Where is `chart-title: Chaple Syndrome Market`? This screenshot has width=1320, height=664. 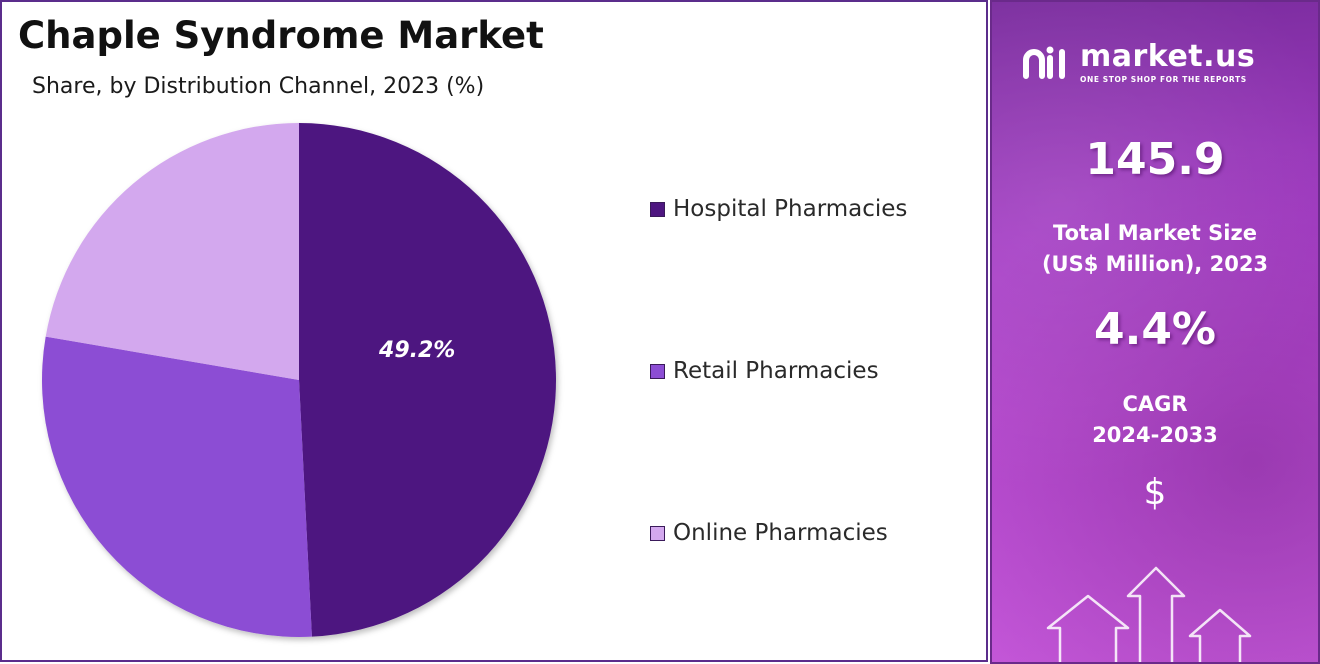 chart-title: Chaple Syndrome Market is located at coordinates (281, 35).